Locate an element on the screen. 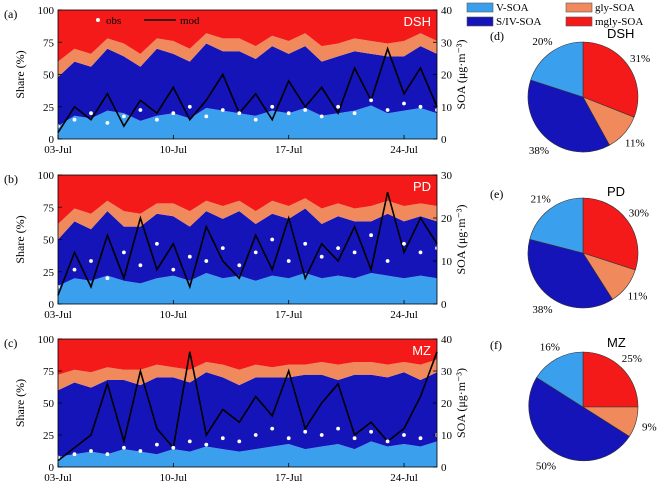 The height and width of the screenshot is (487, 667). mod-legend-label: mod is located at coordinates (190, 21).